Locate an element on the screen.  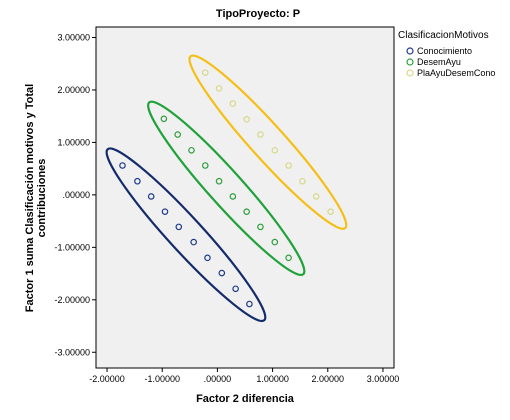
x-tick-label: -1.00000 is located at coordinates (162, 379).